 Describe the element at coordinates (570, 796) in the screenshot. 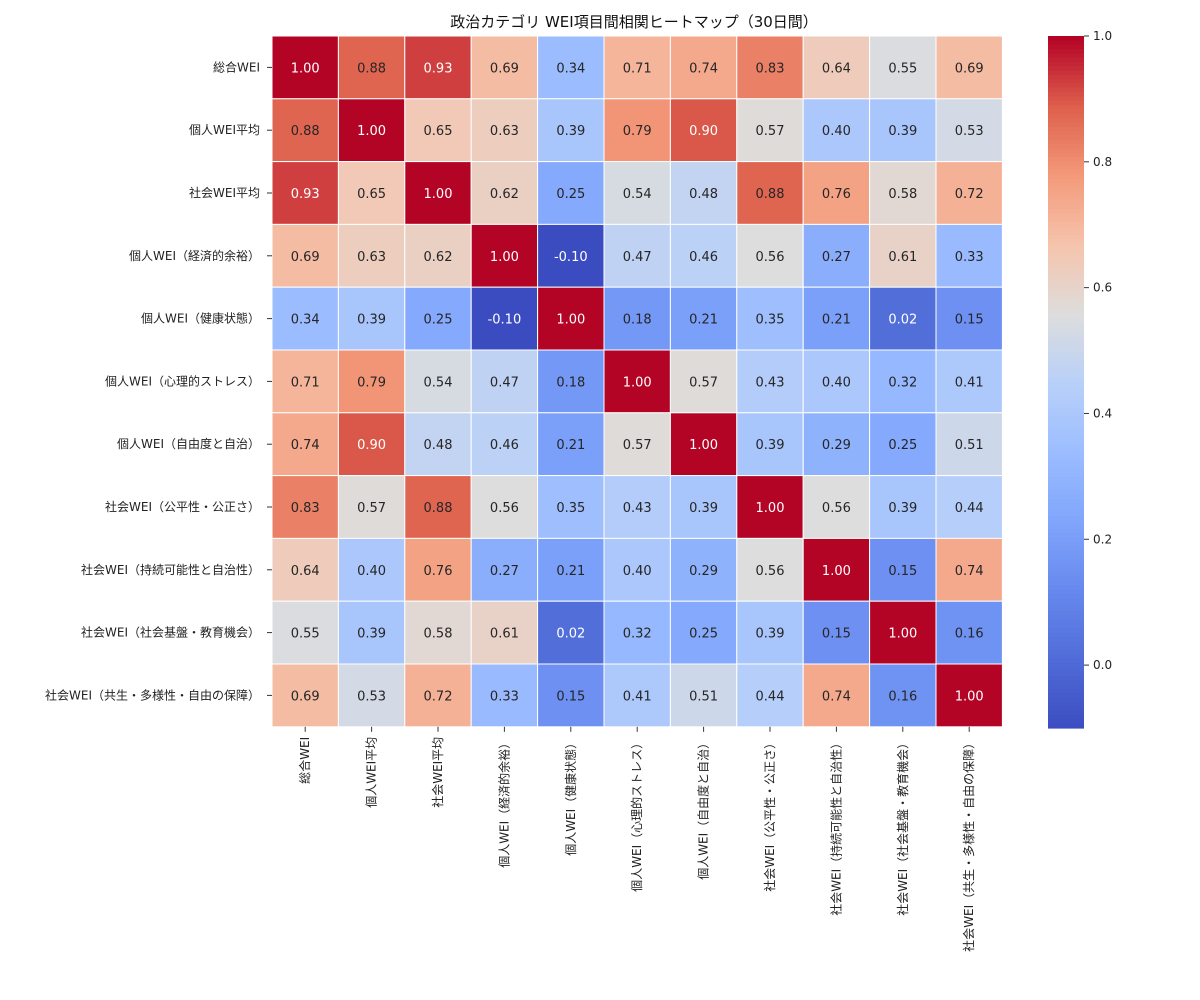

I see `column-label: 個人WEI（健康状態）` at that location.